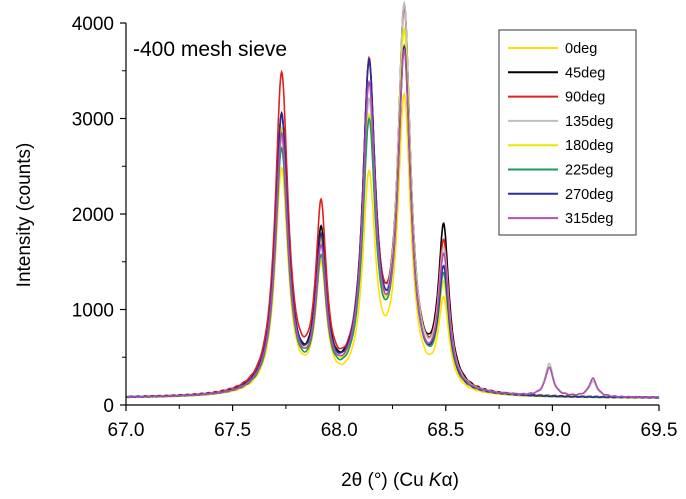 The image size is (686, 499). I want to click on legend-label-225deg: 225deg, so click(589, 171).